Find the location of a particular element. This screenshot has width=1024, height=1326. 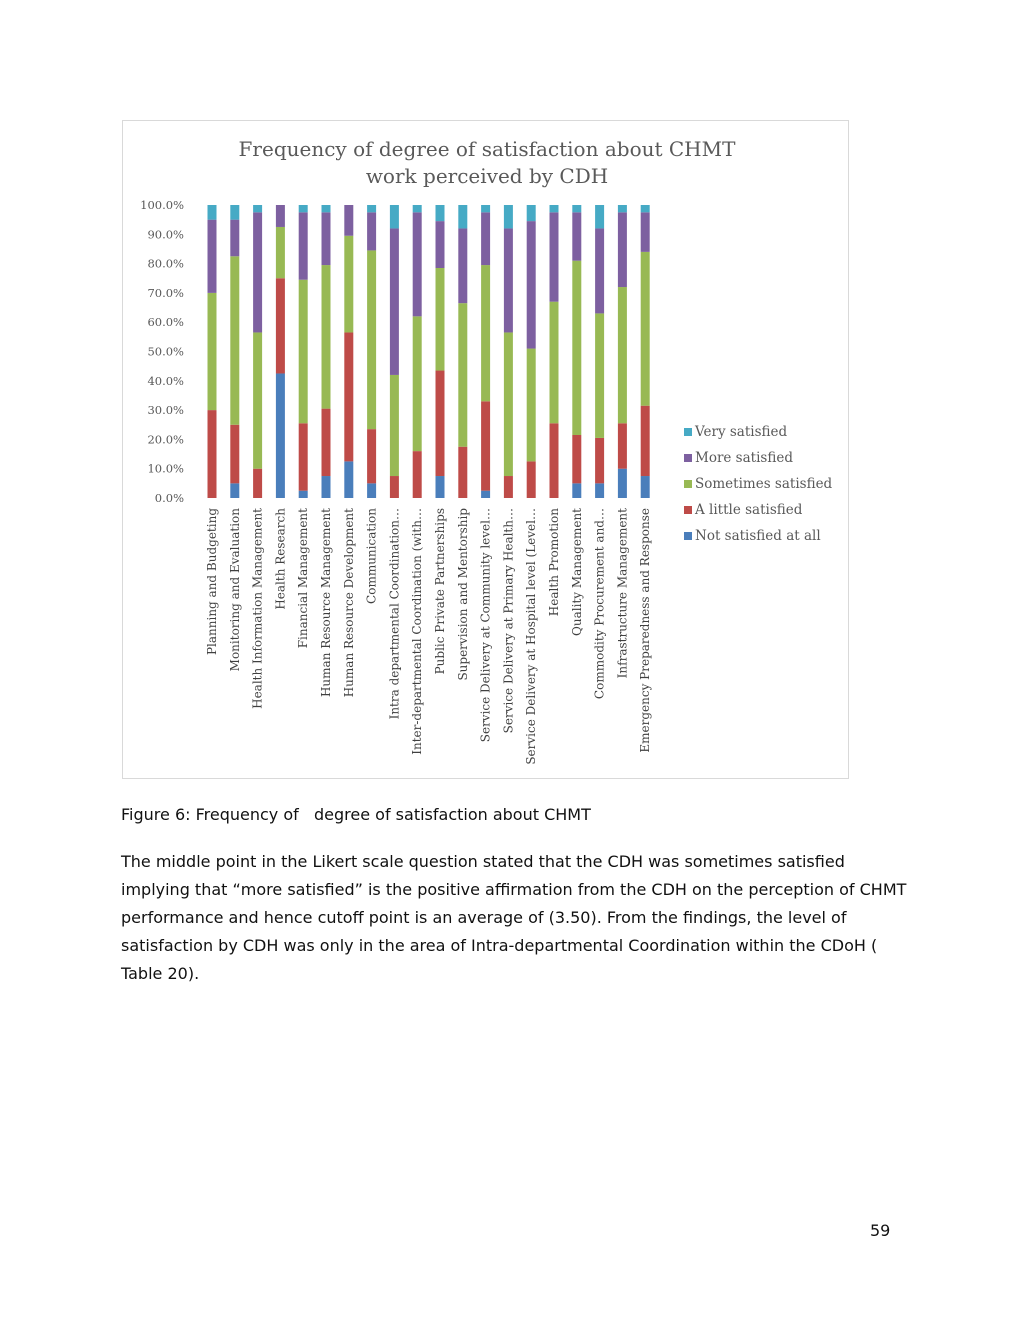

x-tick-label: Human Resource Development is located at coordinates (349, 602).